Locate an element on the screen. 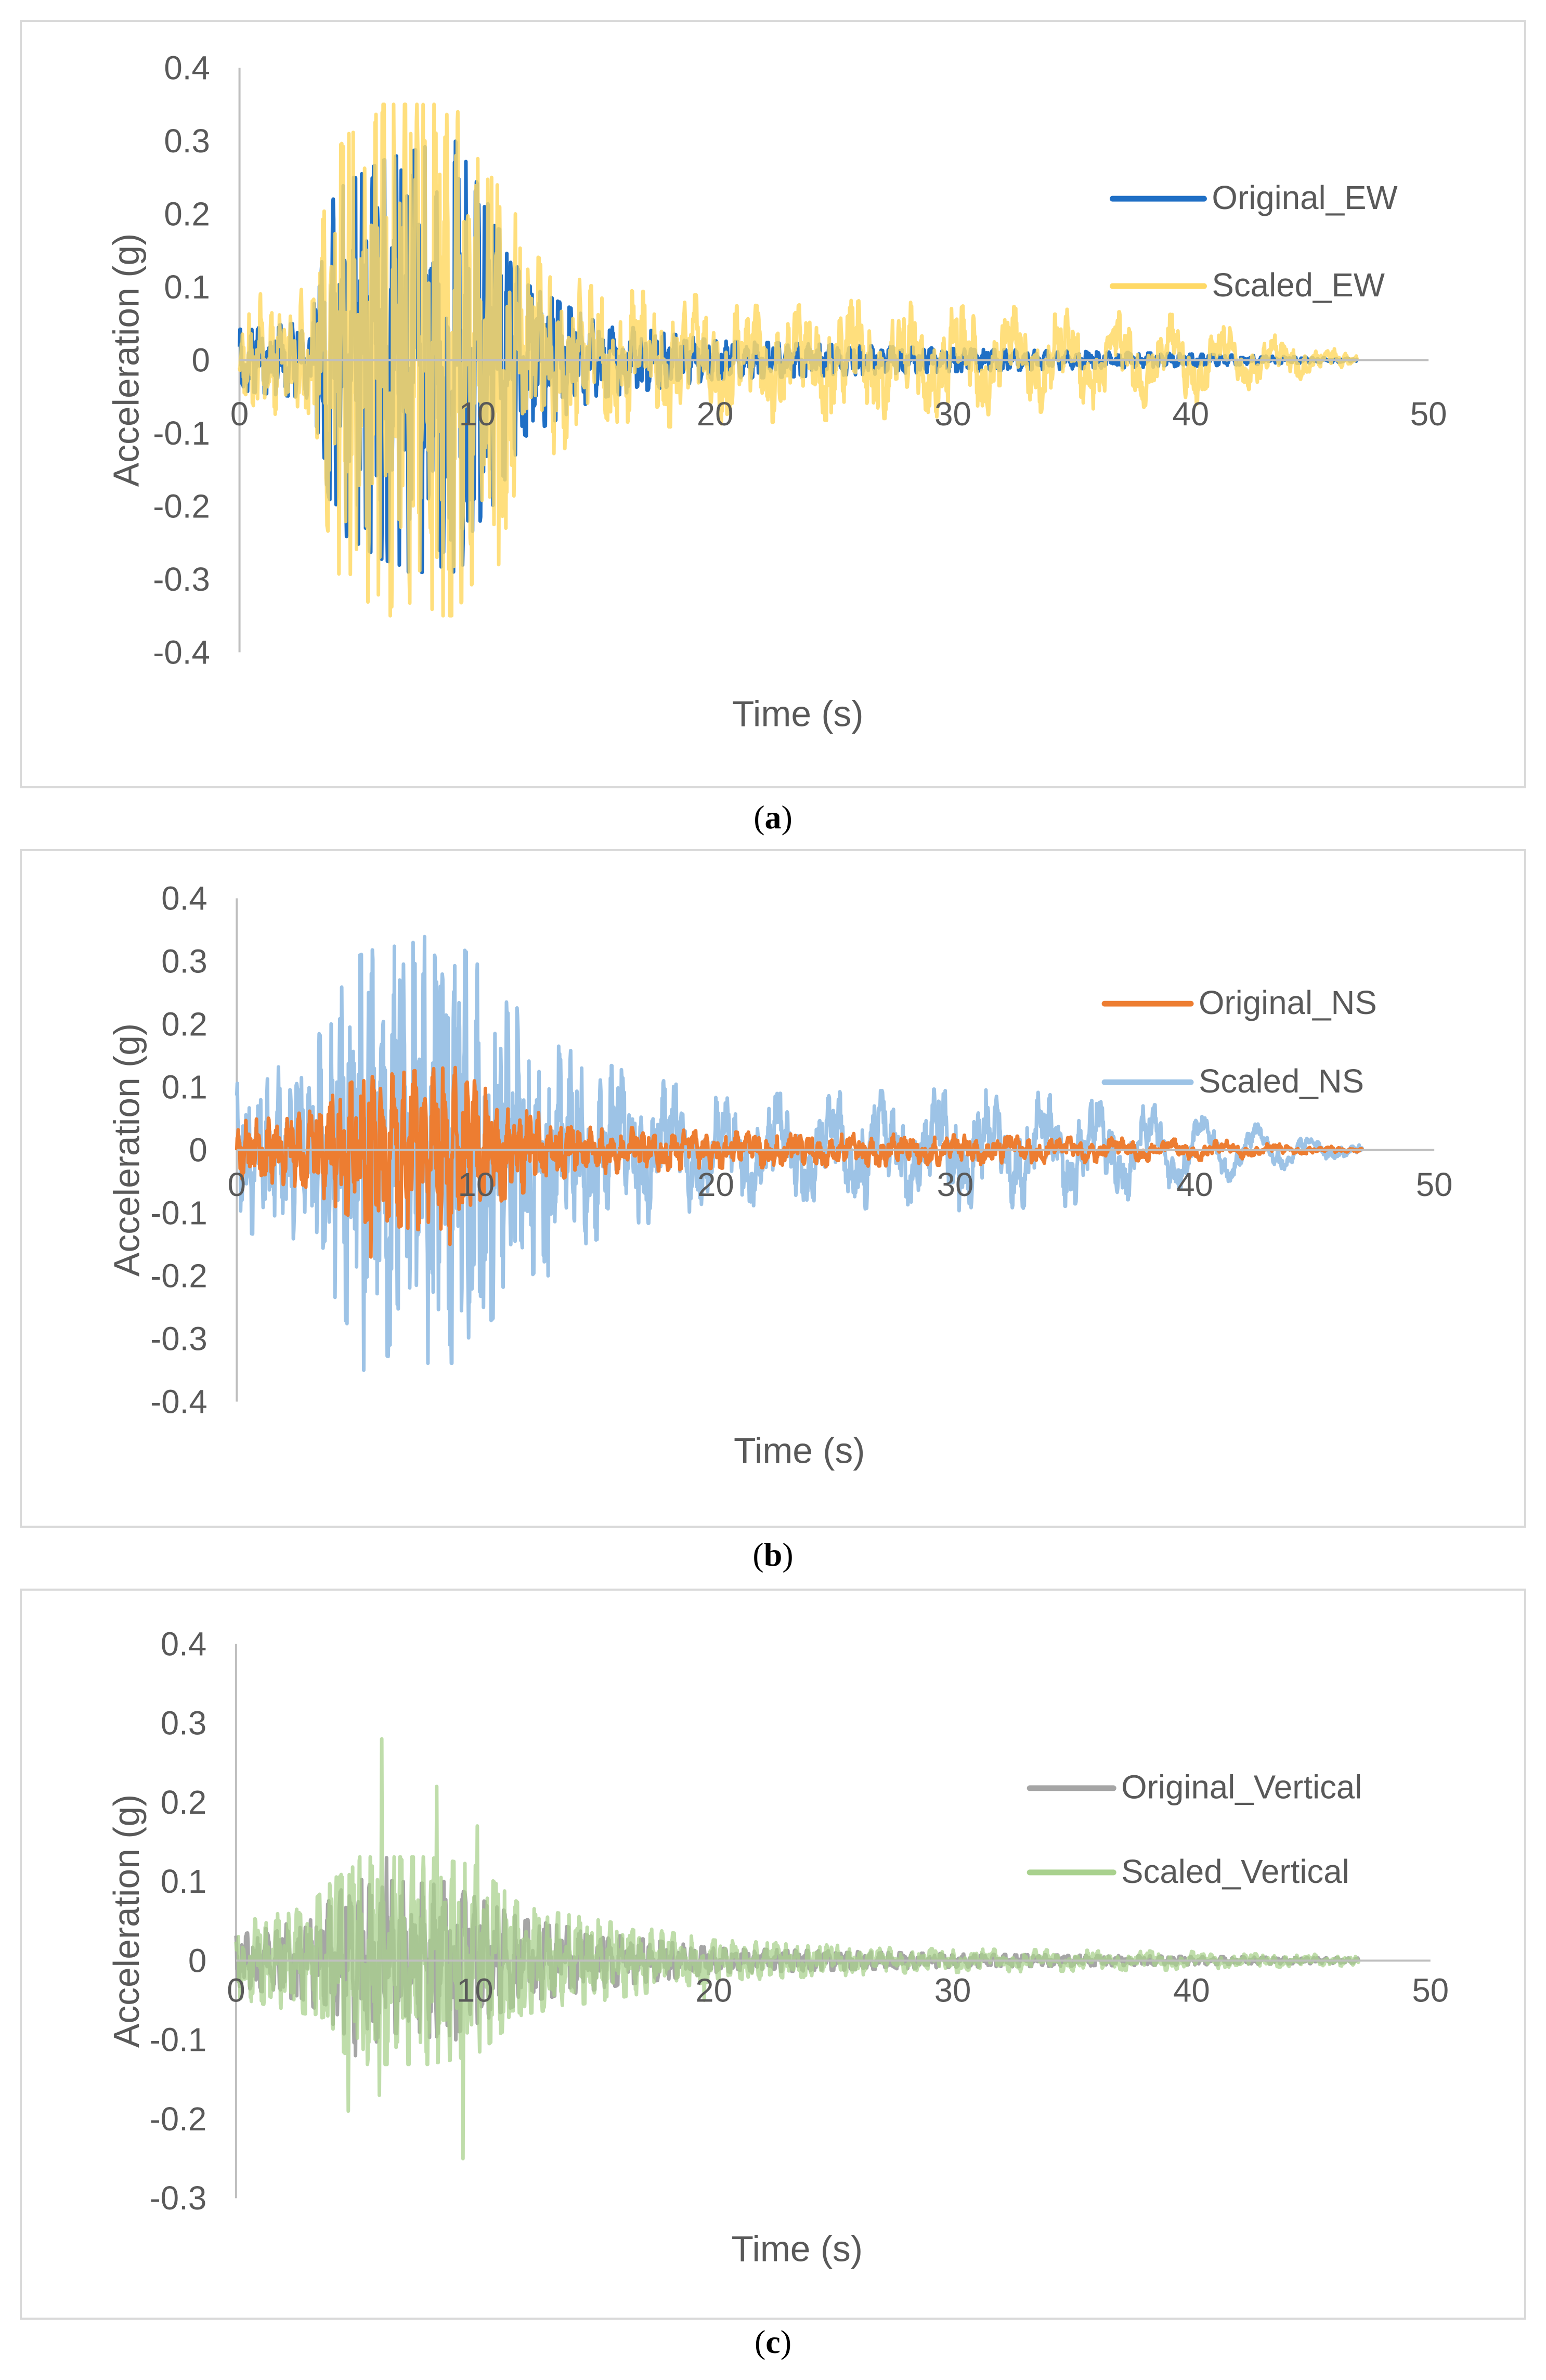 This screenshot has width=1546, height=2380. caption-c-letter: c is located at coordinates (773, 2341).